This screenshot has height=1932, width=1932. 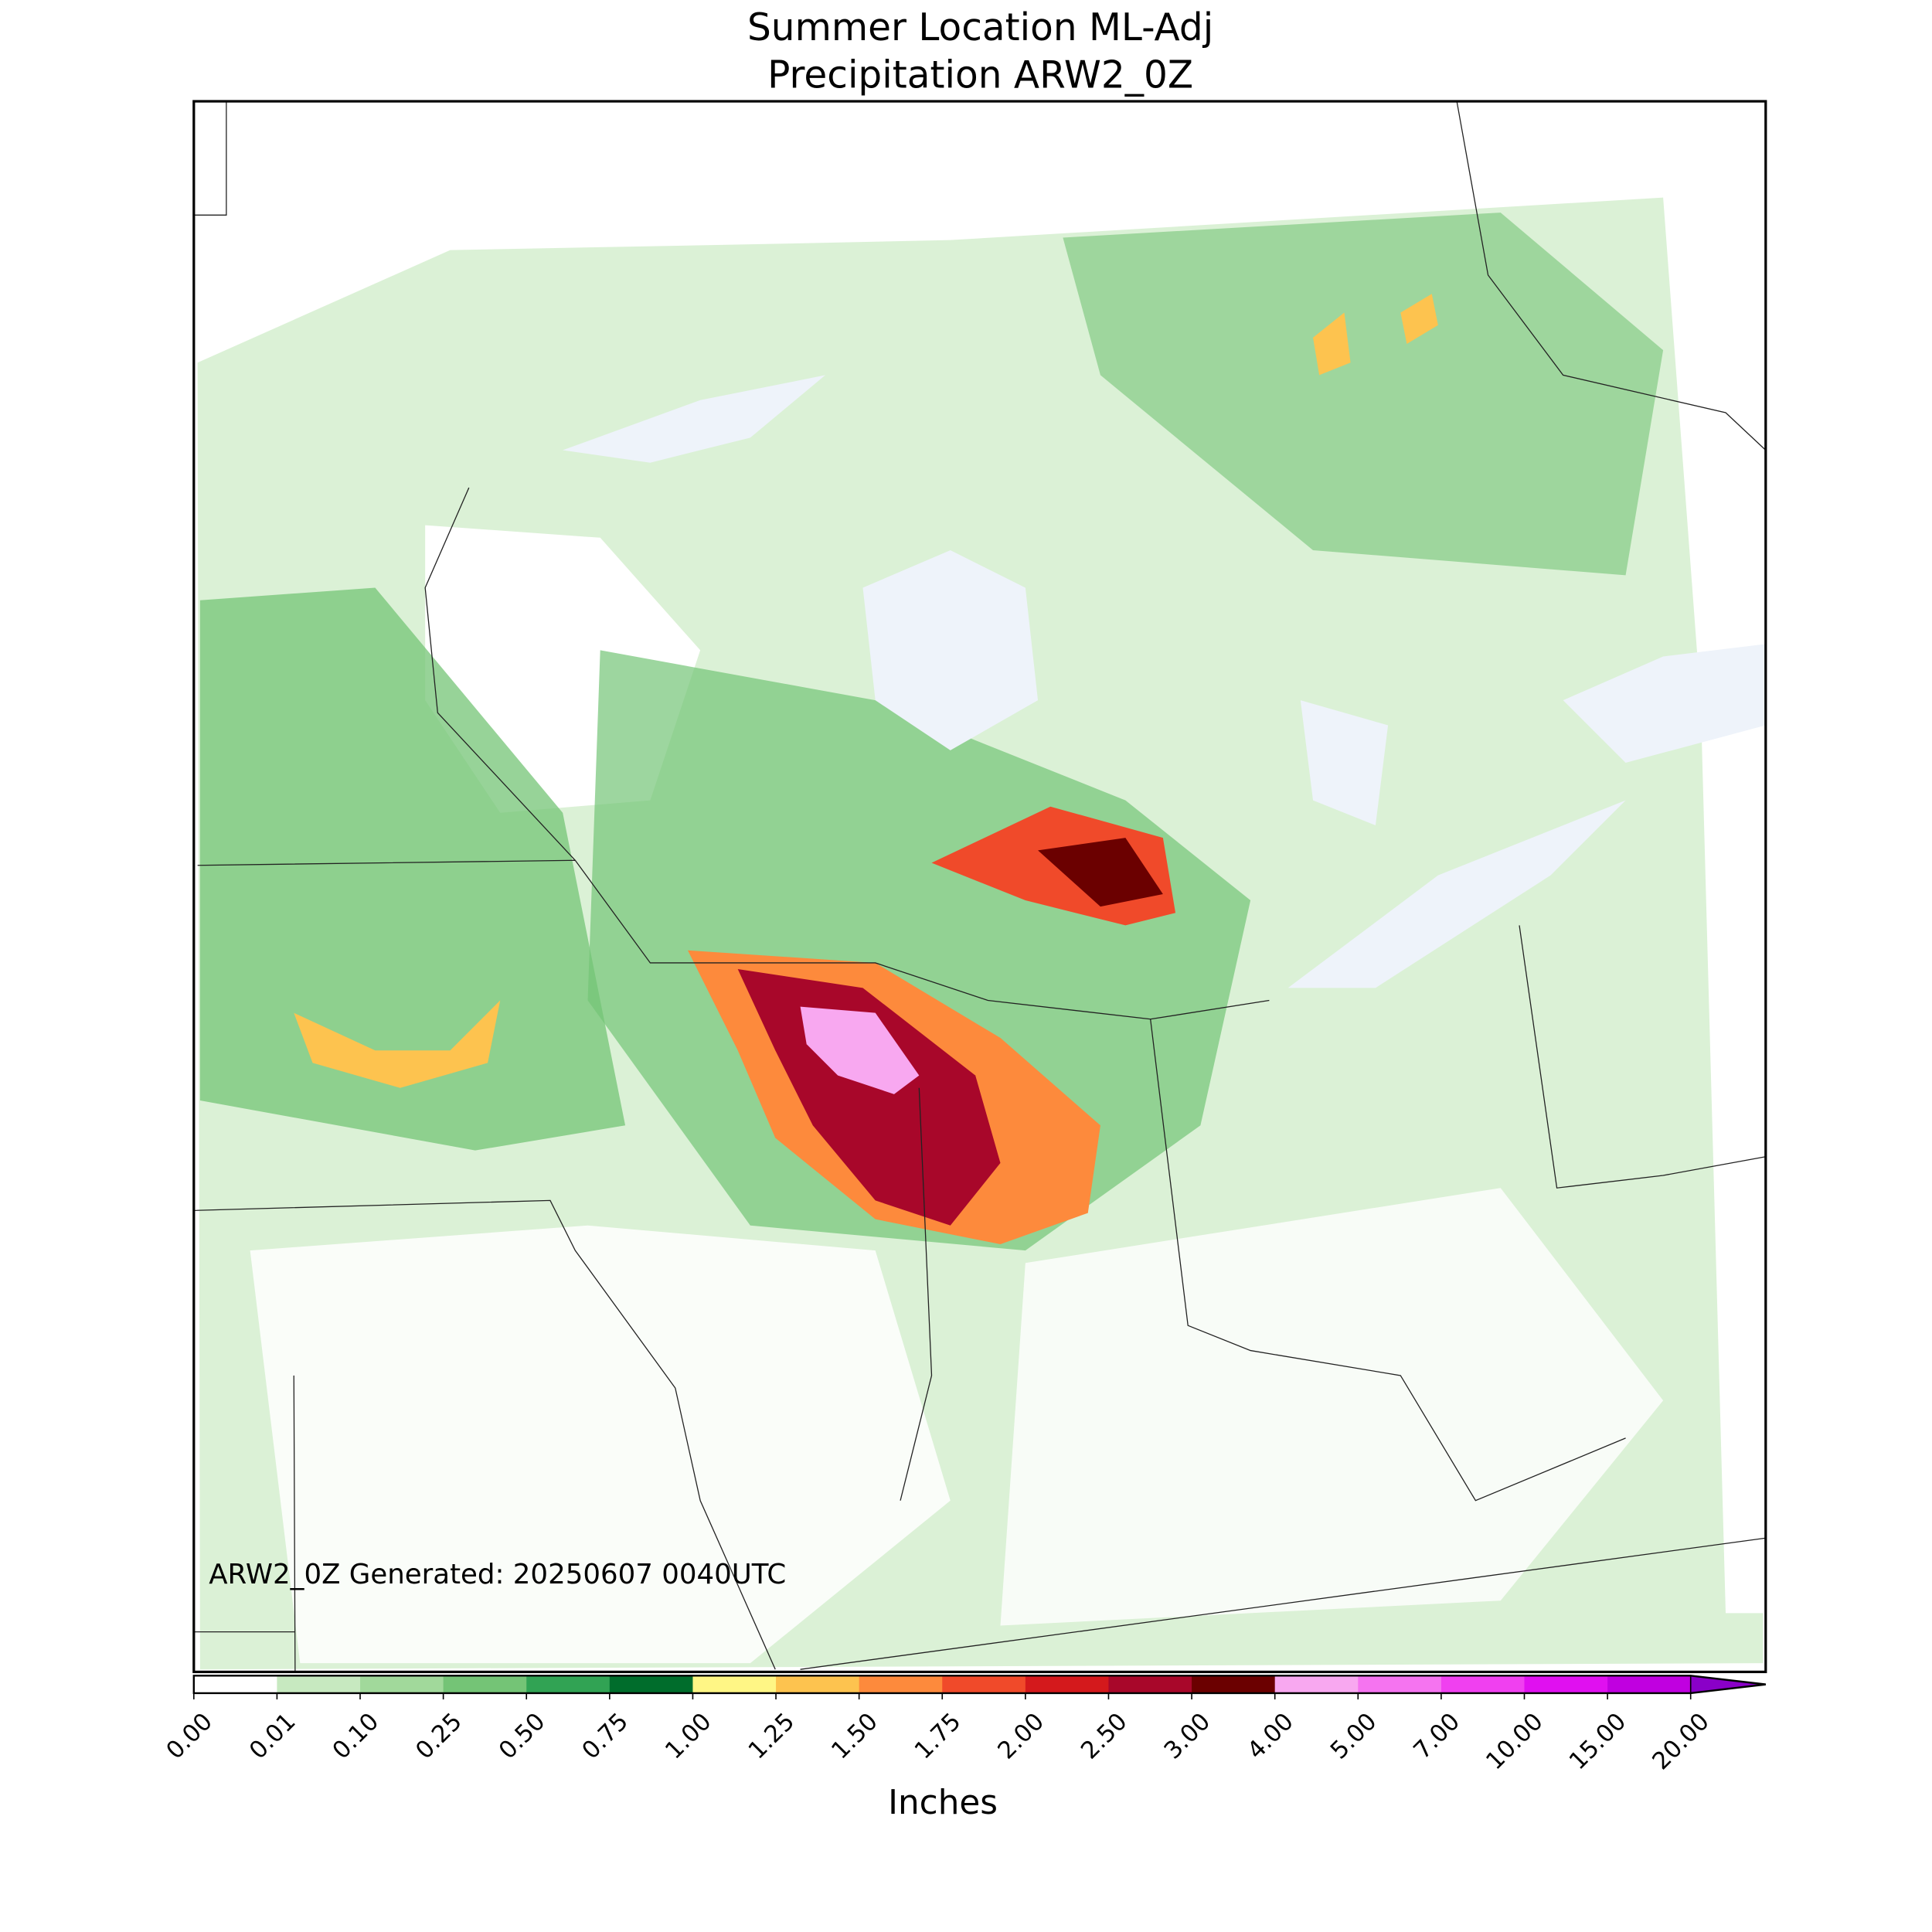 What do you see at coordinates (772, 1737) in the screenshot?
I see `colorbar-tick-label: 1.25` at bounding box center [772, 1737].